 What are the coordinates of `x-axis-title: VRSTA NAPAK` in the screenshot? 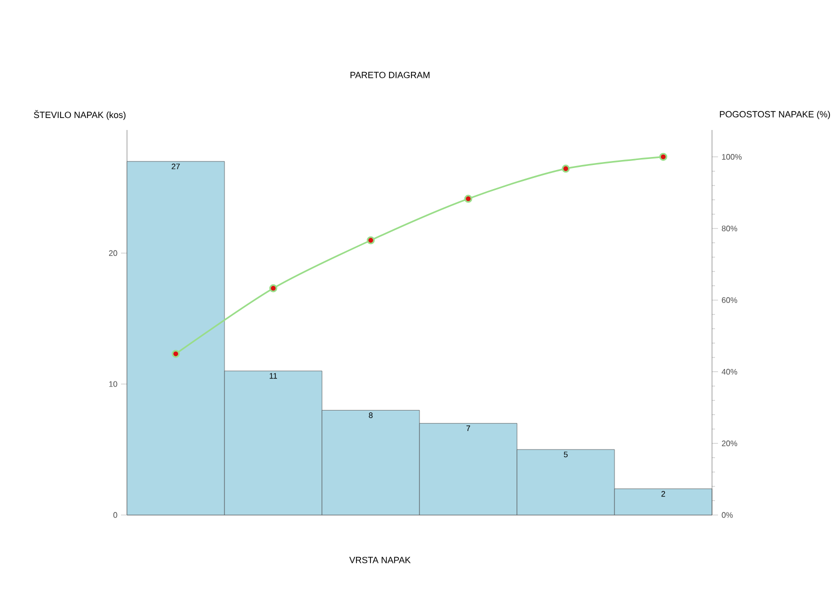 It's located at (380, 560).